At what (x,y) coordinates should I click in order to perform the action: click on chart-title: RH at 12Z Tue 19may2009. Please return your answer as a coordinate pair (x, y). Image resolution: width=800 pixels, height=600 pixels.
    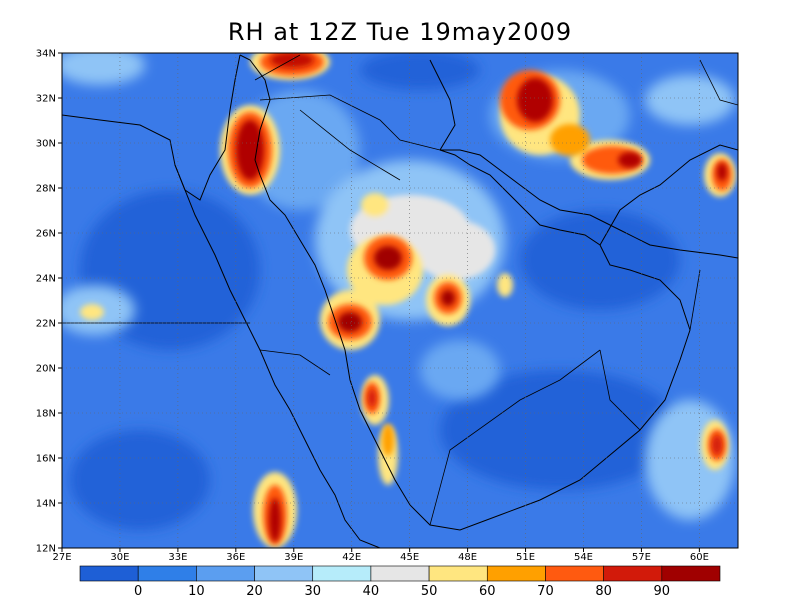
    Looking at the image, I should click on (400, 32).